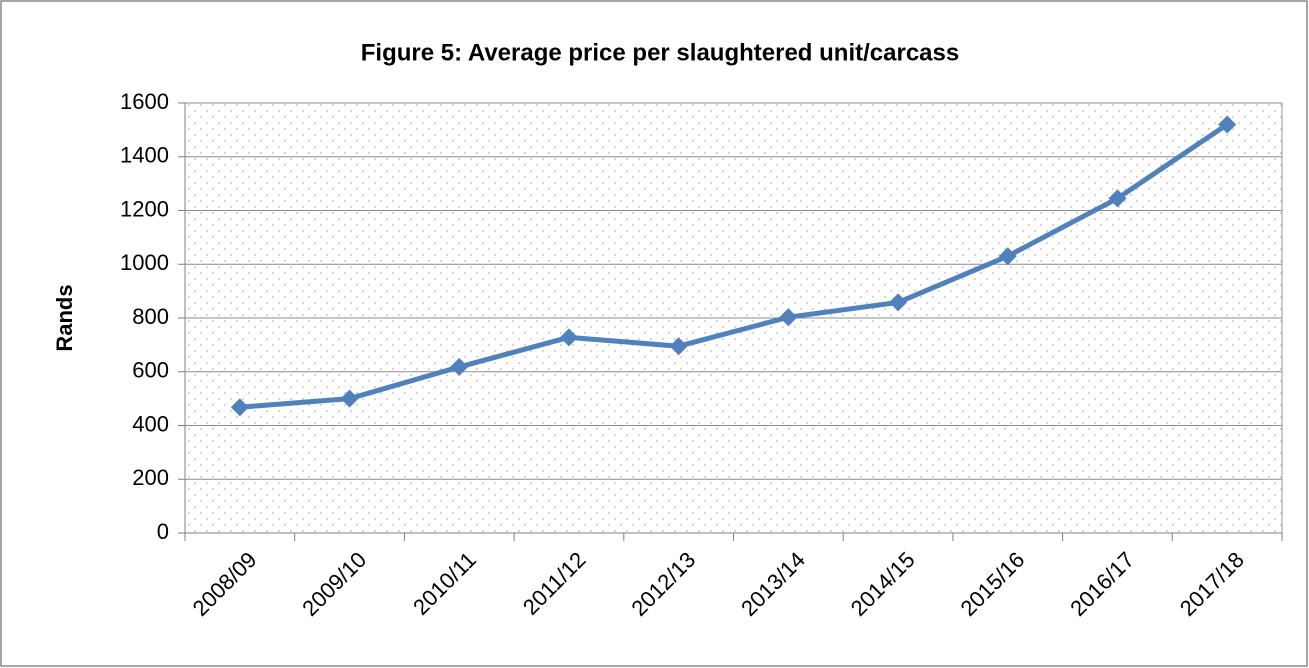 The height and width of the screenshot is (668, 1309). What do you see at coordinates (144, 101) in the screenshot?
I see `y-tick-label: 1600` at bounding box center [144, 101].